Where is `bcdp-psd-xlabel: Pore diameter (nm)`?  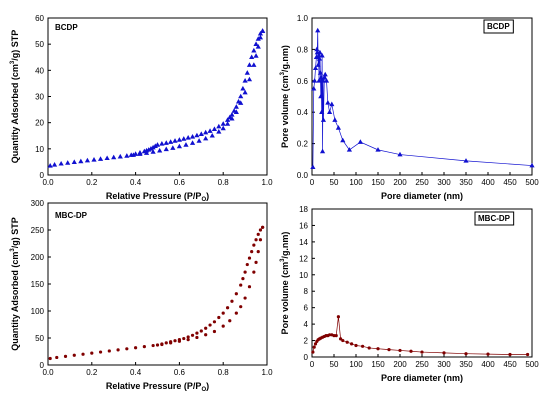
bcdp-psd-xlabel: Pore diameter (nm) is located at coordinates (422, 196).